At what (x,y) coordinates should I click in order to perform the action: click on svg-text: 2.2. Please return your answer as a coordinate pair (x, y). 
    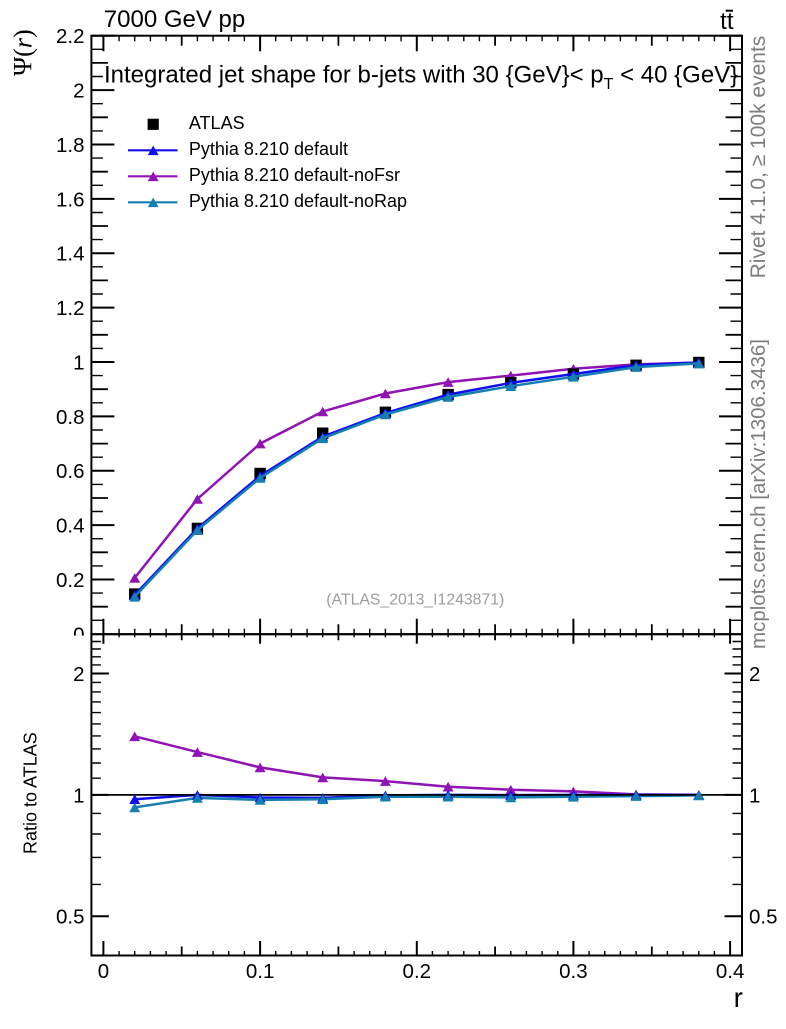
    Looking at the image, I should click on (70, 36).